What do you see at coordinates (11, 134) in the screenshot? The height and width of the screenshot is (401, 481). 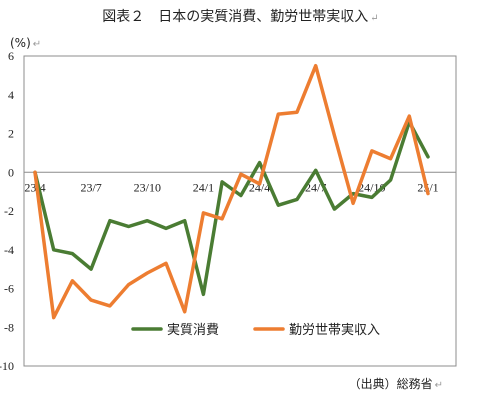 I see `y-tick-label: 2` at bounding box center [11, 134].